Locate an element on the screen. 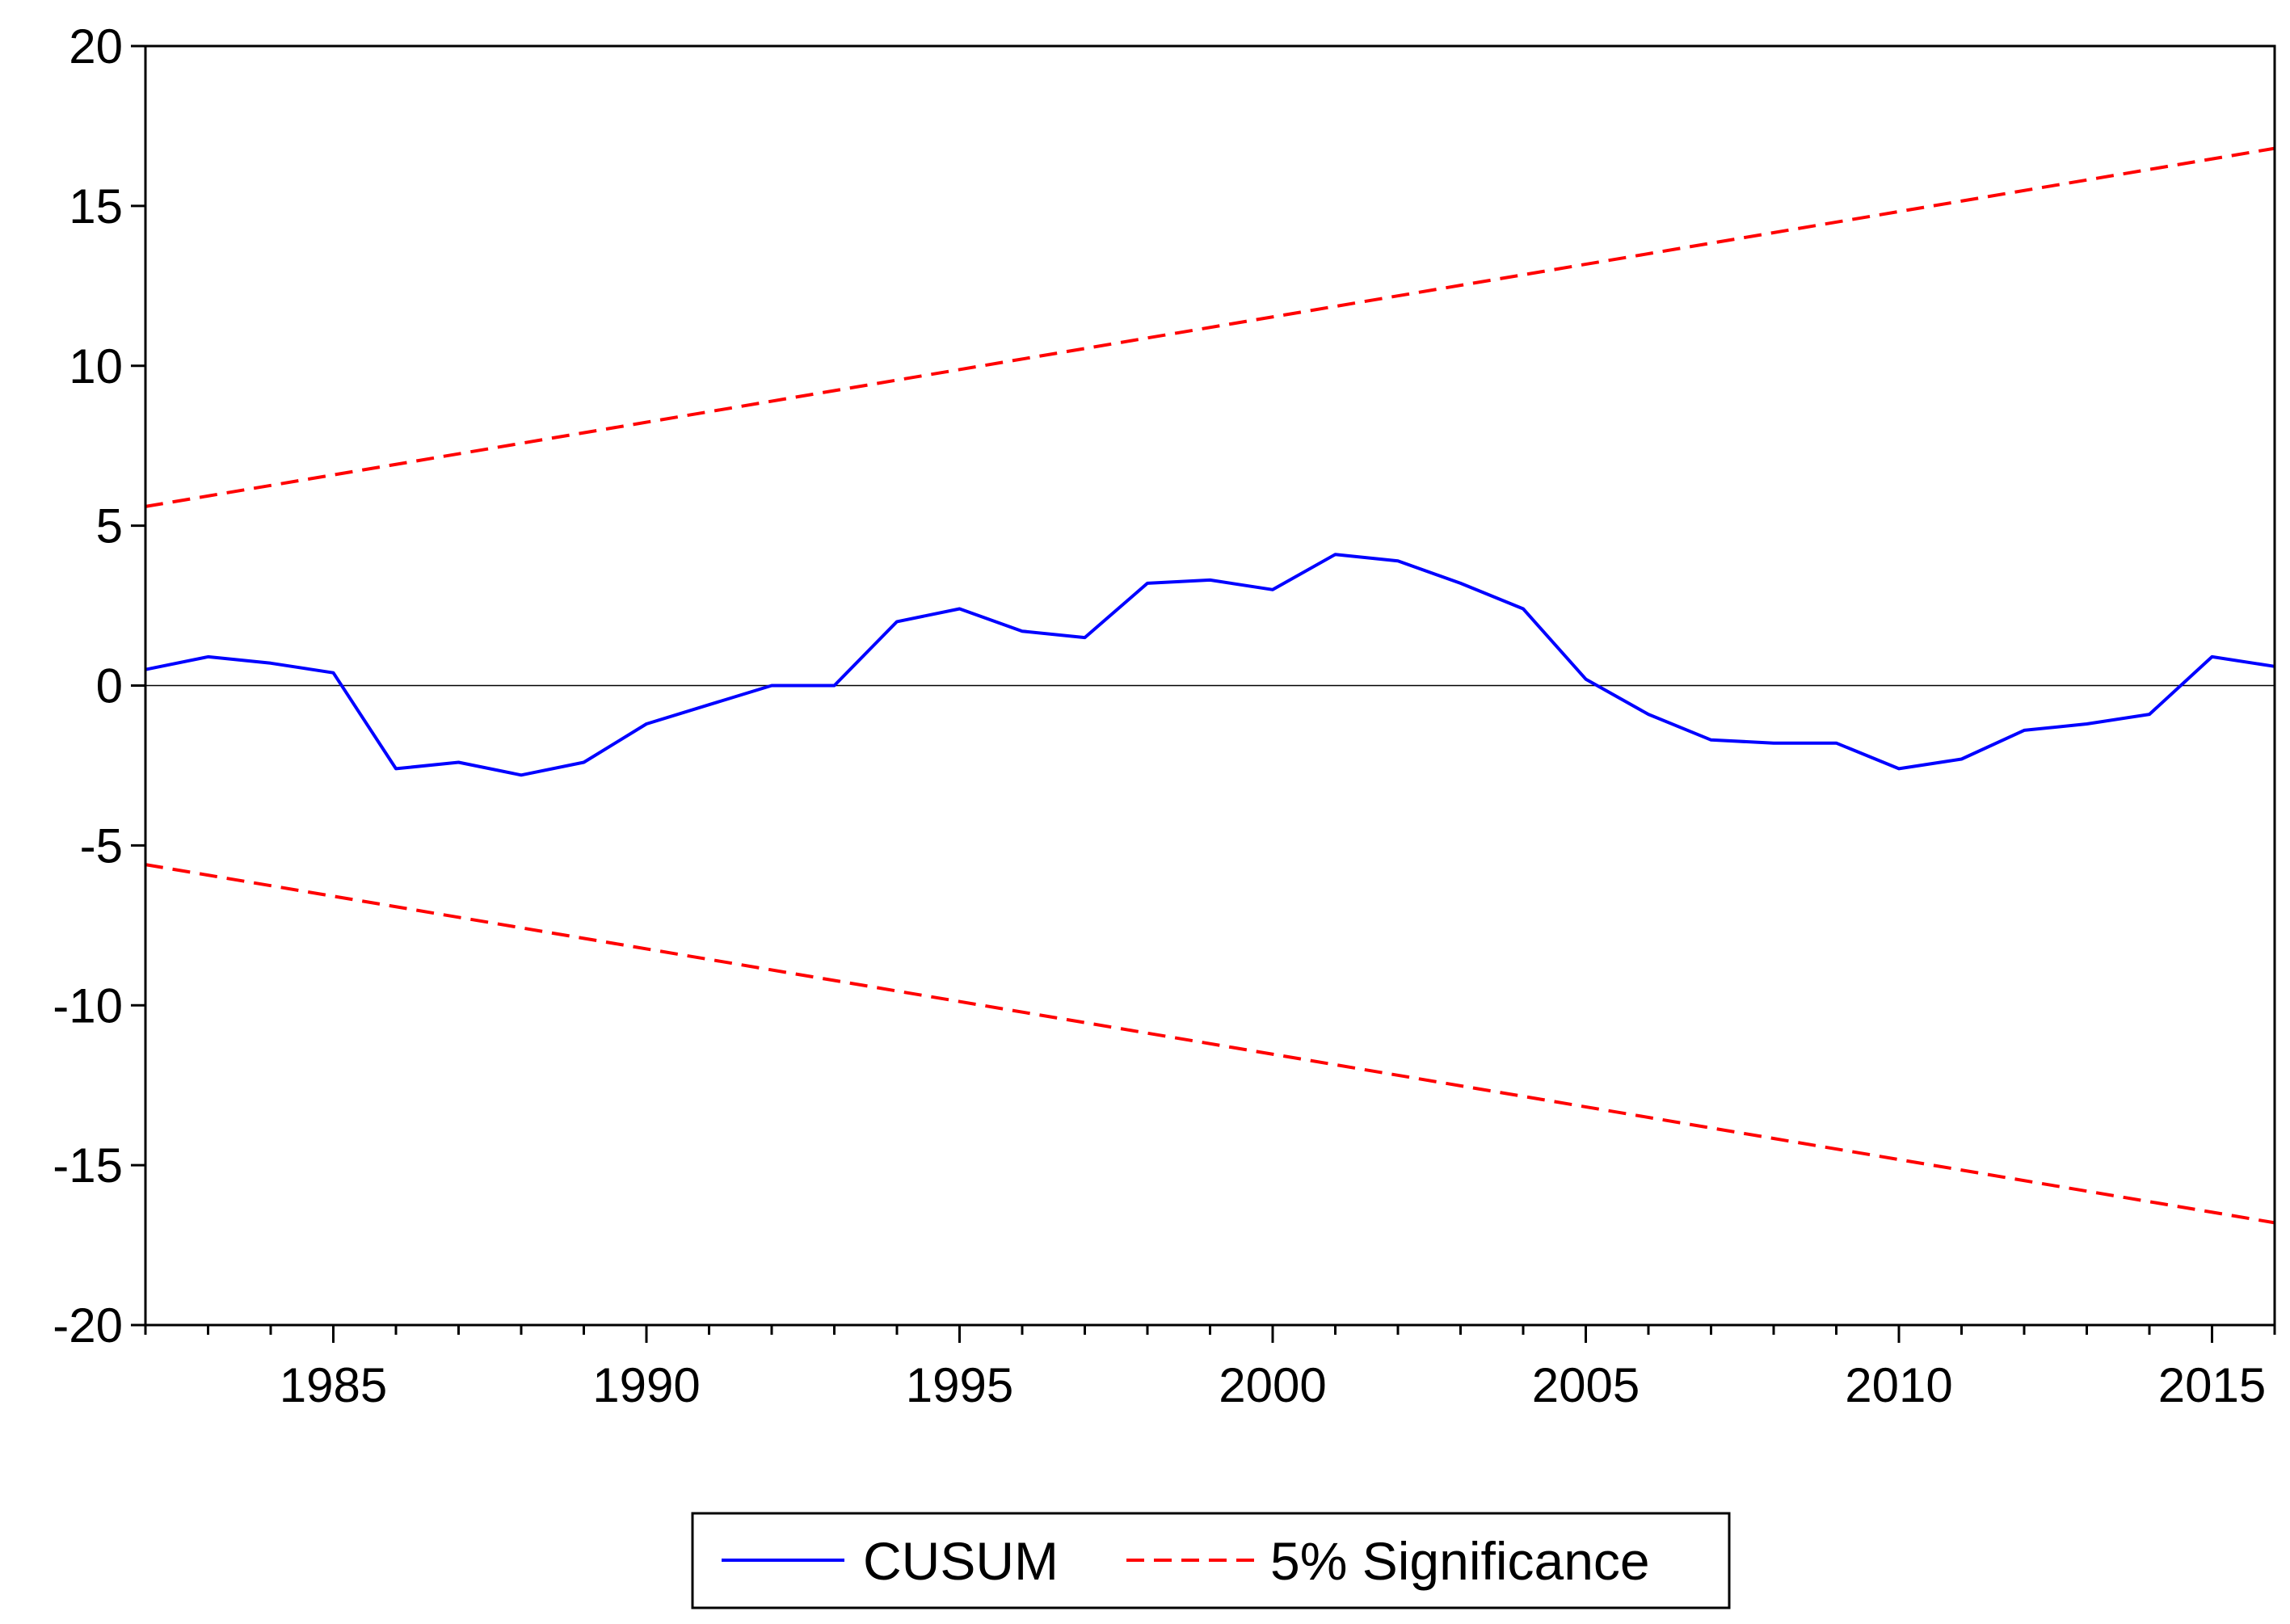 The width and height of the screenshot is (2290, 1624). y-tick-label: -20 is located at coordinates (88, 1326).